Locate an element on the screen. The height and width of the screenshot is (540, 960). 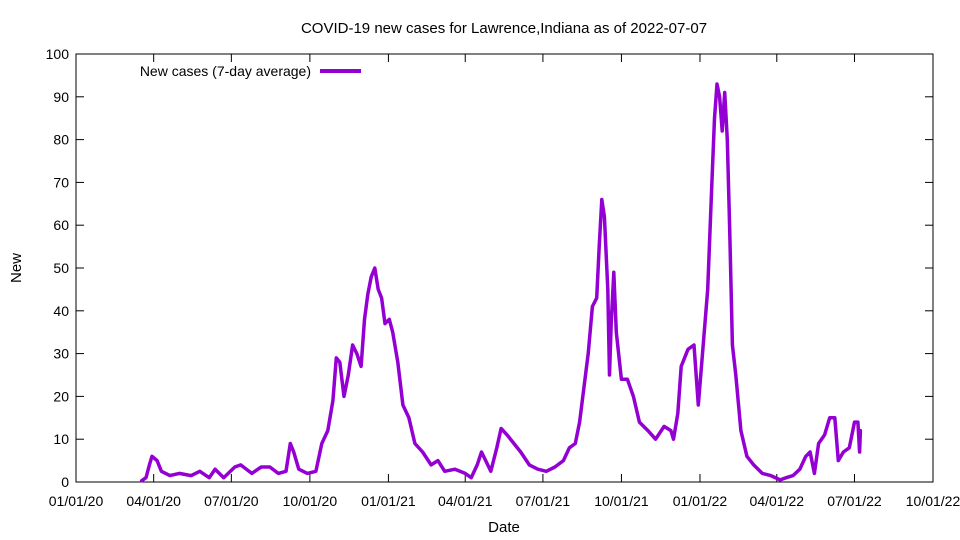
legend: New cases (7-day average) is located at coordinates (250, 71).